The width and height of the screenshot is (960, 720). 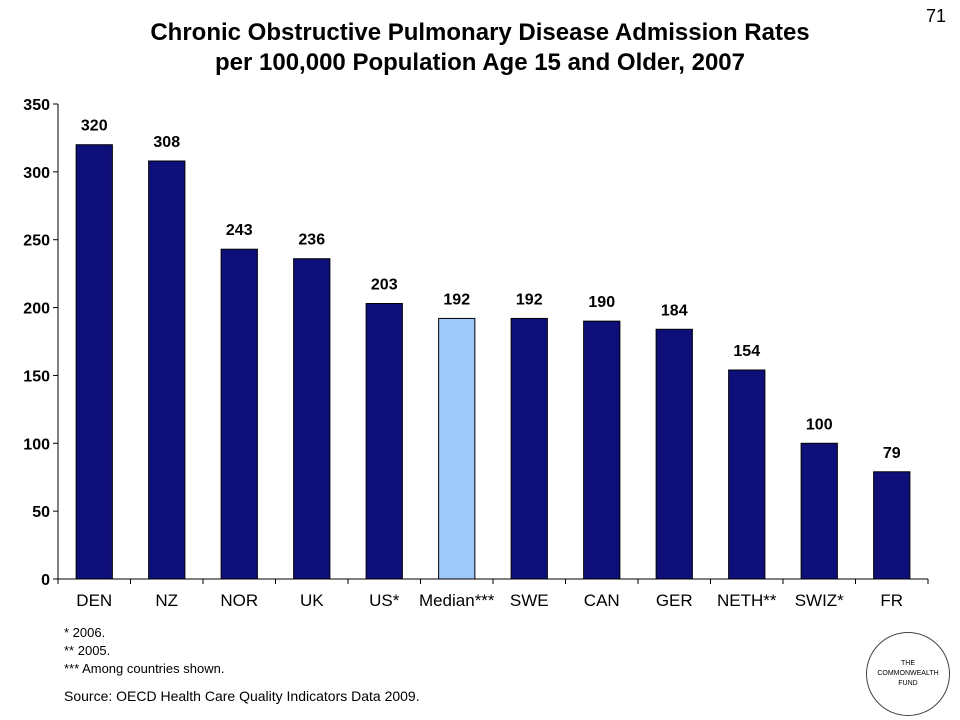 I want to click on data-label: 154, so click(x=746, y=351).